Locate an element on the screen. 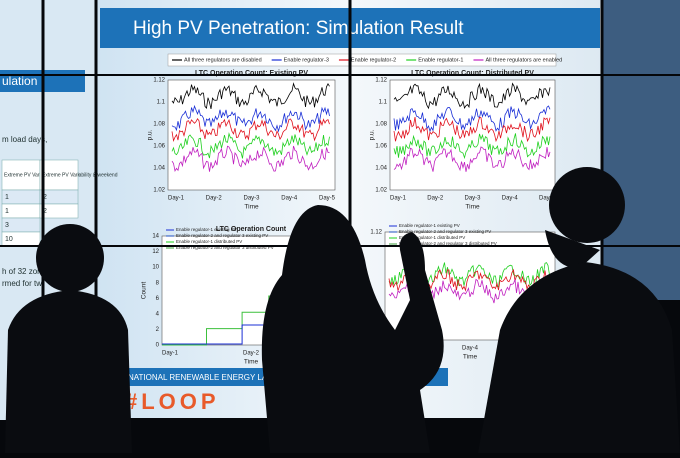 The image size is (680, 458). y-tick-label: 0 is located at coordinates (158, 346).